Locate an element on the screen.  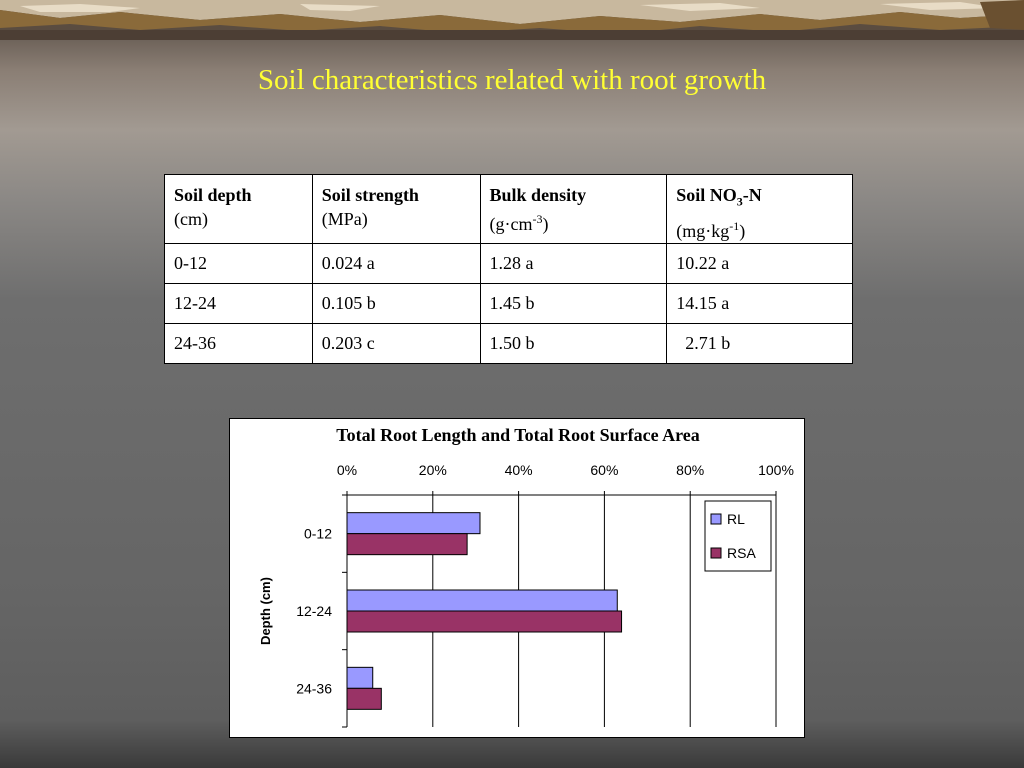
table-cell: 1.50 b is located at coordinates (573, 343).